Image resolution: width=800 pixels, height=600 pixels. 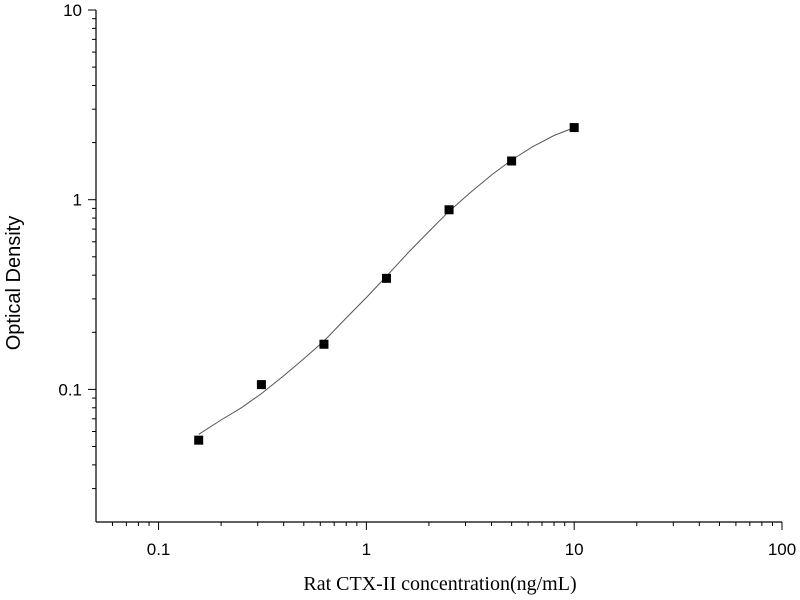 I want to click on y-tick-label: 0.1, so click(x=70, y=389).